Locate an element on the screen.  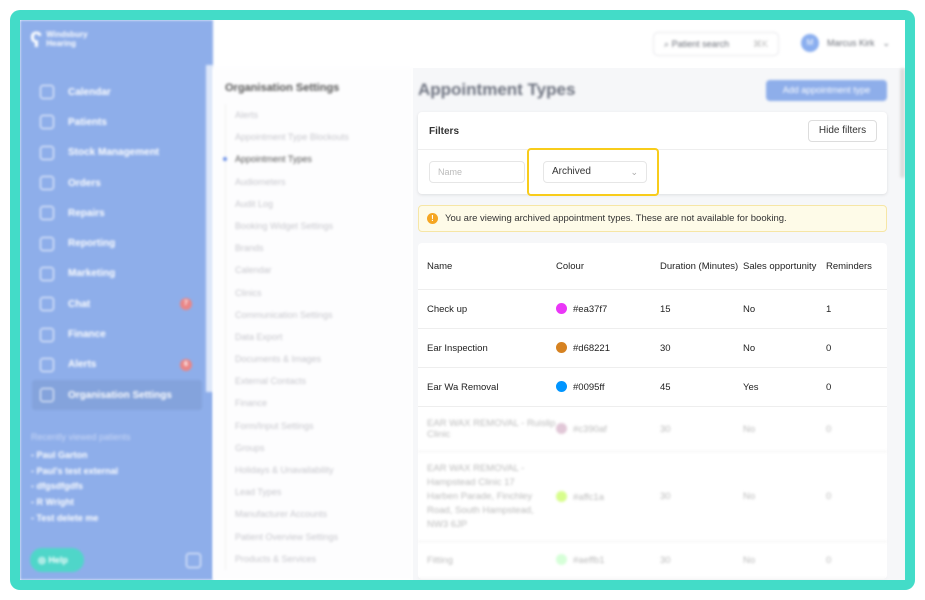
sidebar-item-label: Orders is located at coordinates (84, 183).